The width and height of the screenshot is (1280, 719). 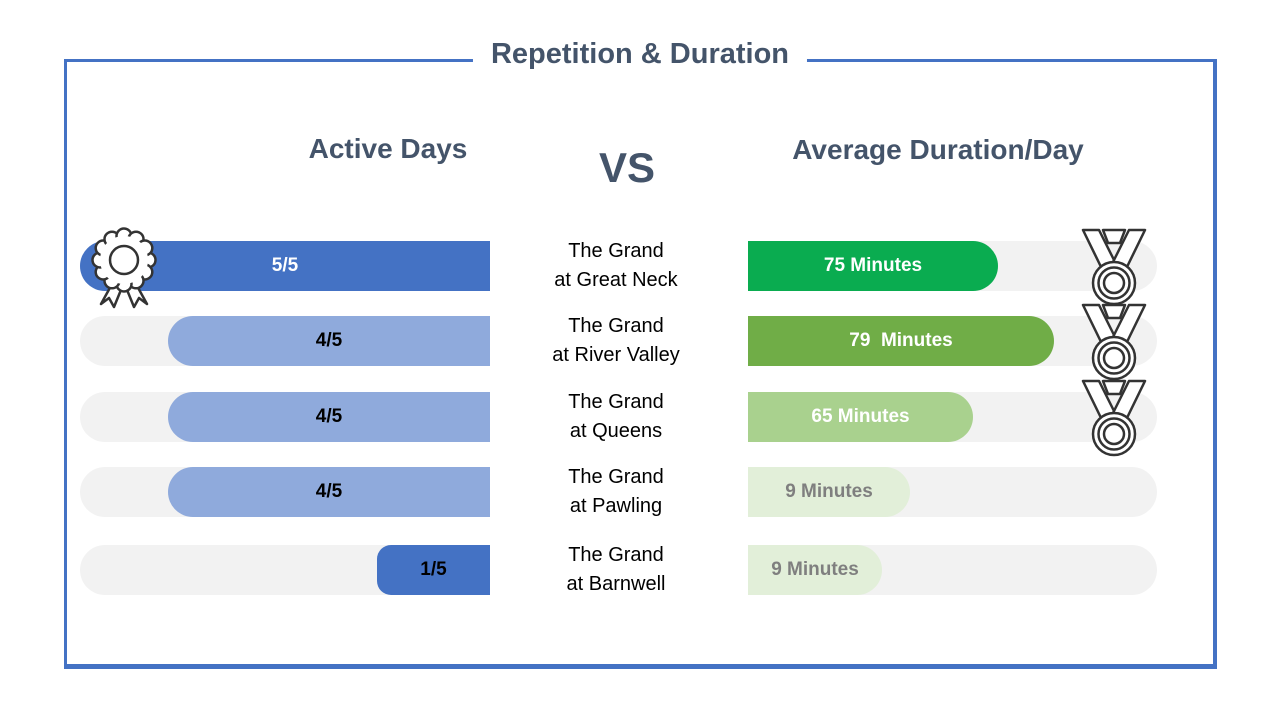 I want to click on duration-bar: 75 Minutes, so click(x=873, y=266).